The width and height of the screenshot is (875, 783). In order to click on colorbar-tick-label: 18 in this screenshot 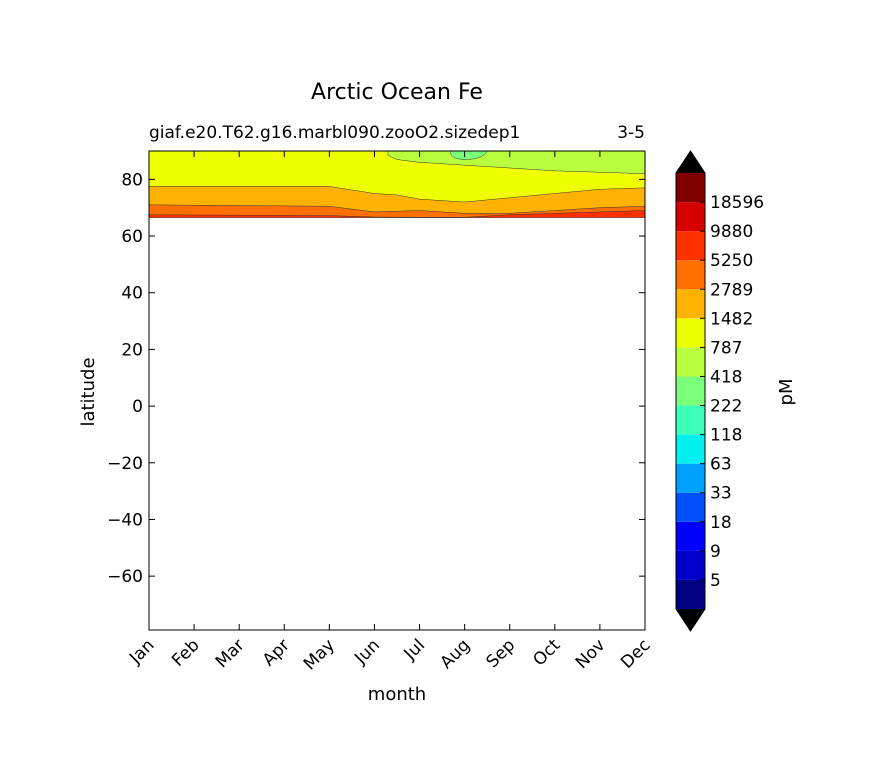, I will do `click(721, 523)`.